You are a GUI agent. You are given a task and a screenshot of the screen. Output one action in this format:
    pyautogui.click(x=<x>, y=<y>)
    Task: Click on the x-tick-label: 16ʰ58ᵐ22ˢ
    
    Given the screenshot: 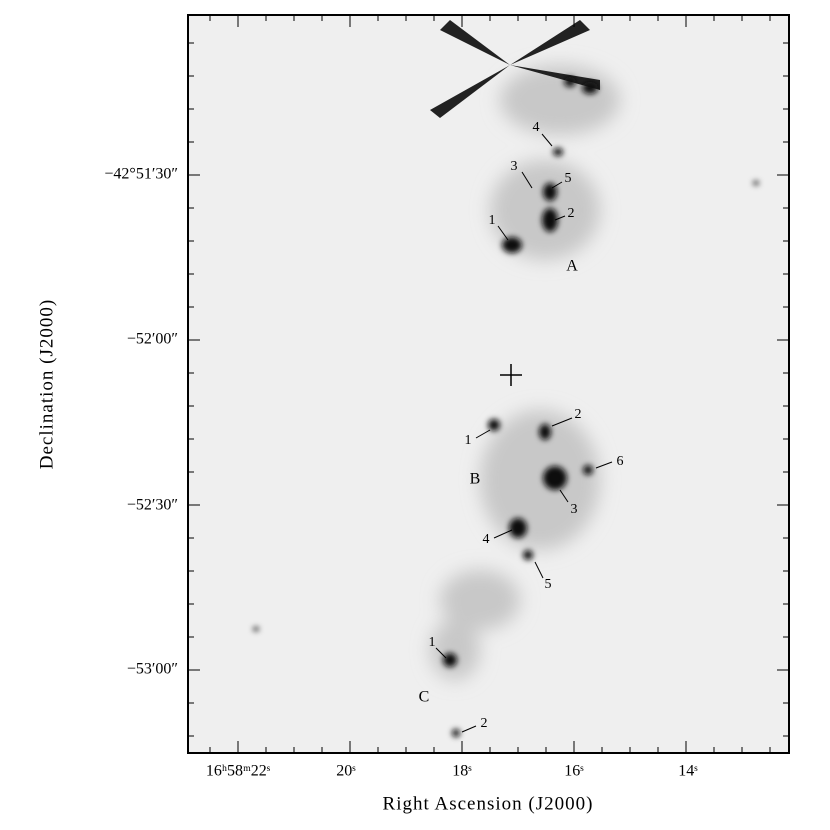 What is the action you would take?
    pyautogui.click(x=238, y=771)
    